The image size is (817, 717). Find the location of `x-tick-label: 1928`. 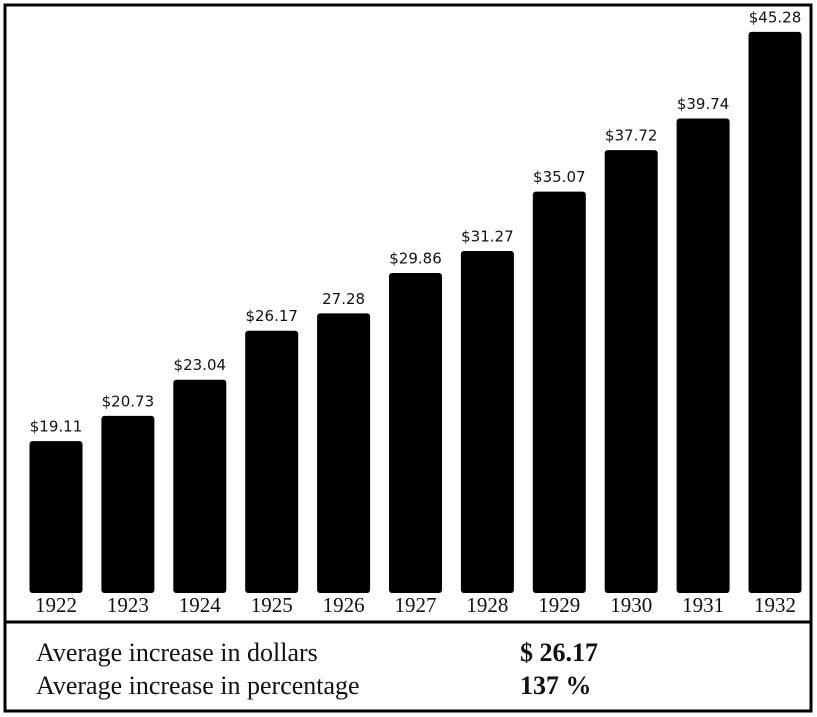

x-tick-label: 1928 is located at coordinates (487, 605).